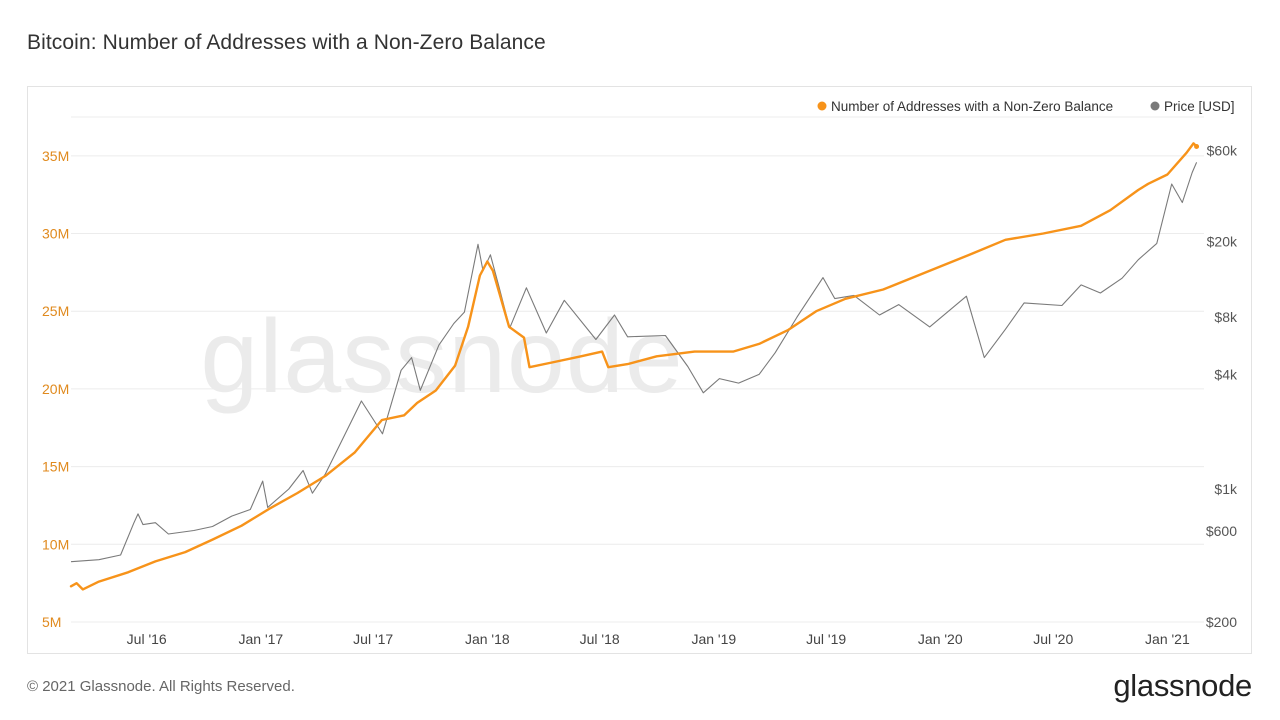  Describe the element at coordinates (55, 389) in the screenshot. I see `y-left-tick-label: 20M` at that location.